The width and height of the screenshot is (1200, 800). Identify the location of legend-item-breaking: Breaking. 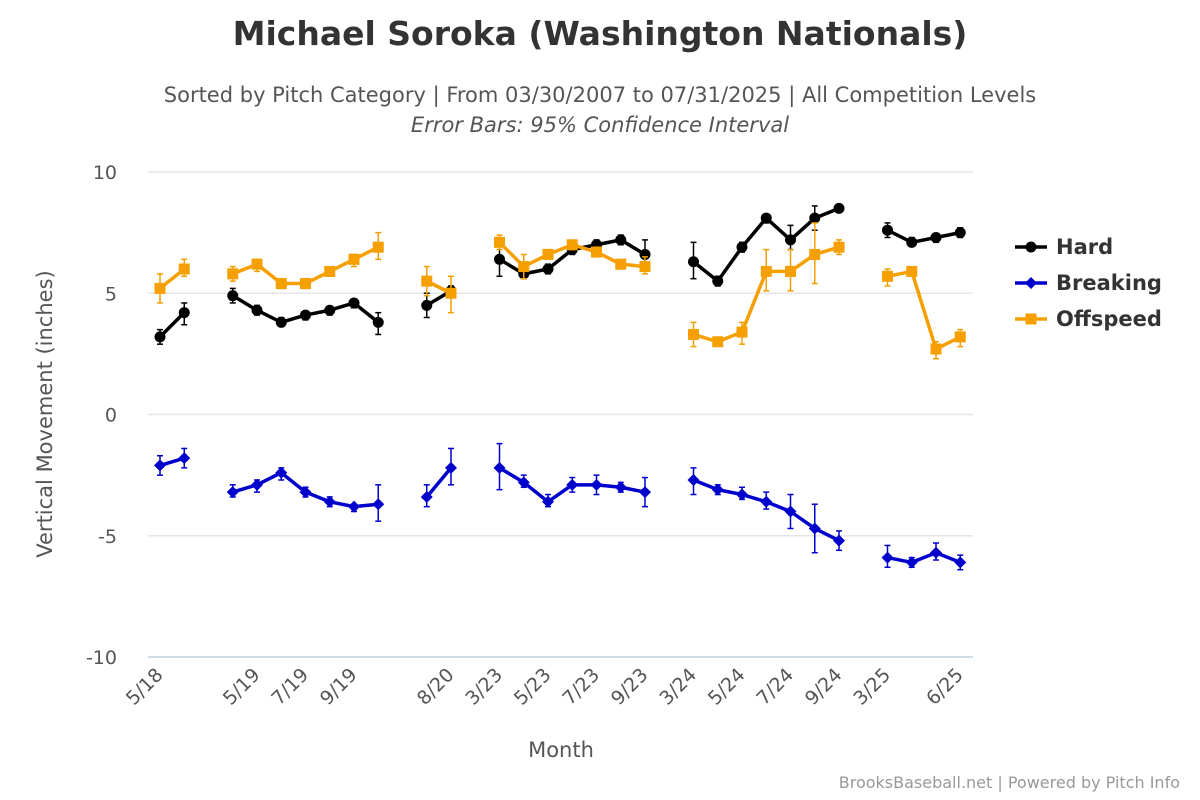
(1088, 283).